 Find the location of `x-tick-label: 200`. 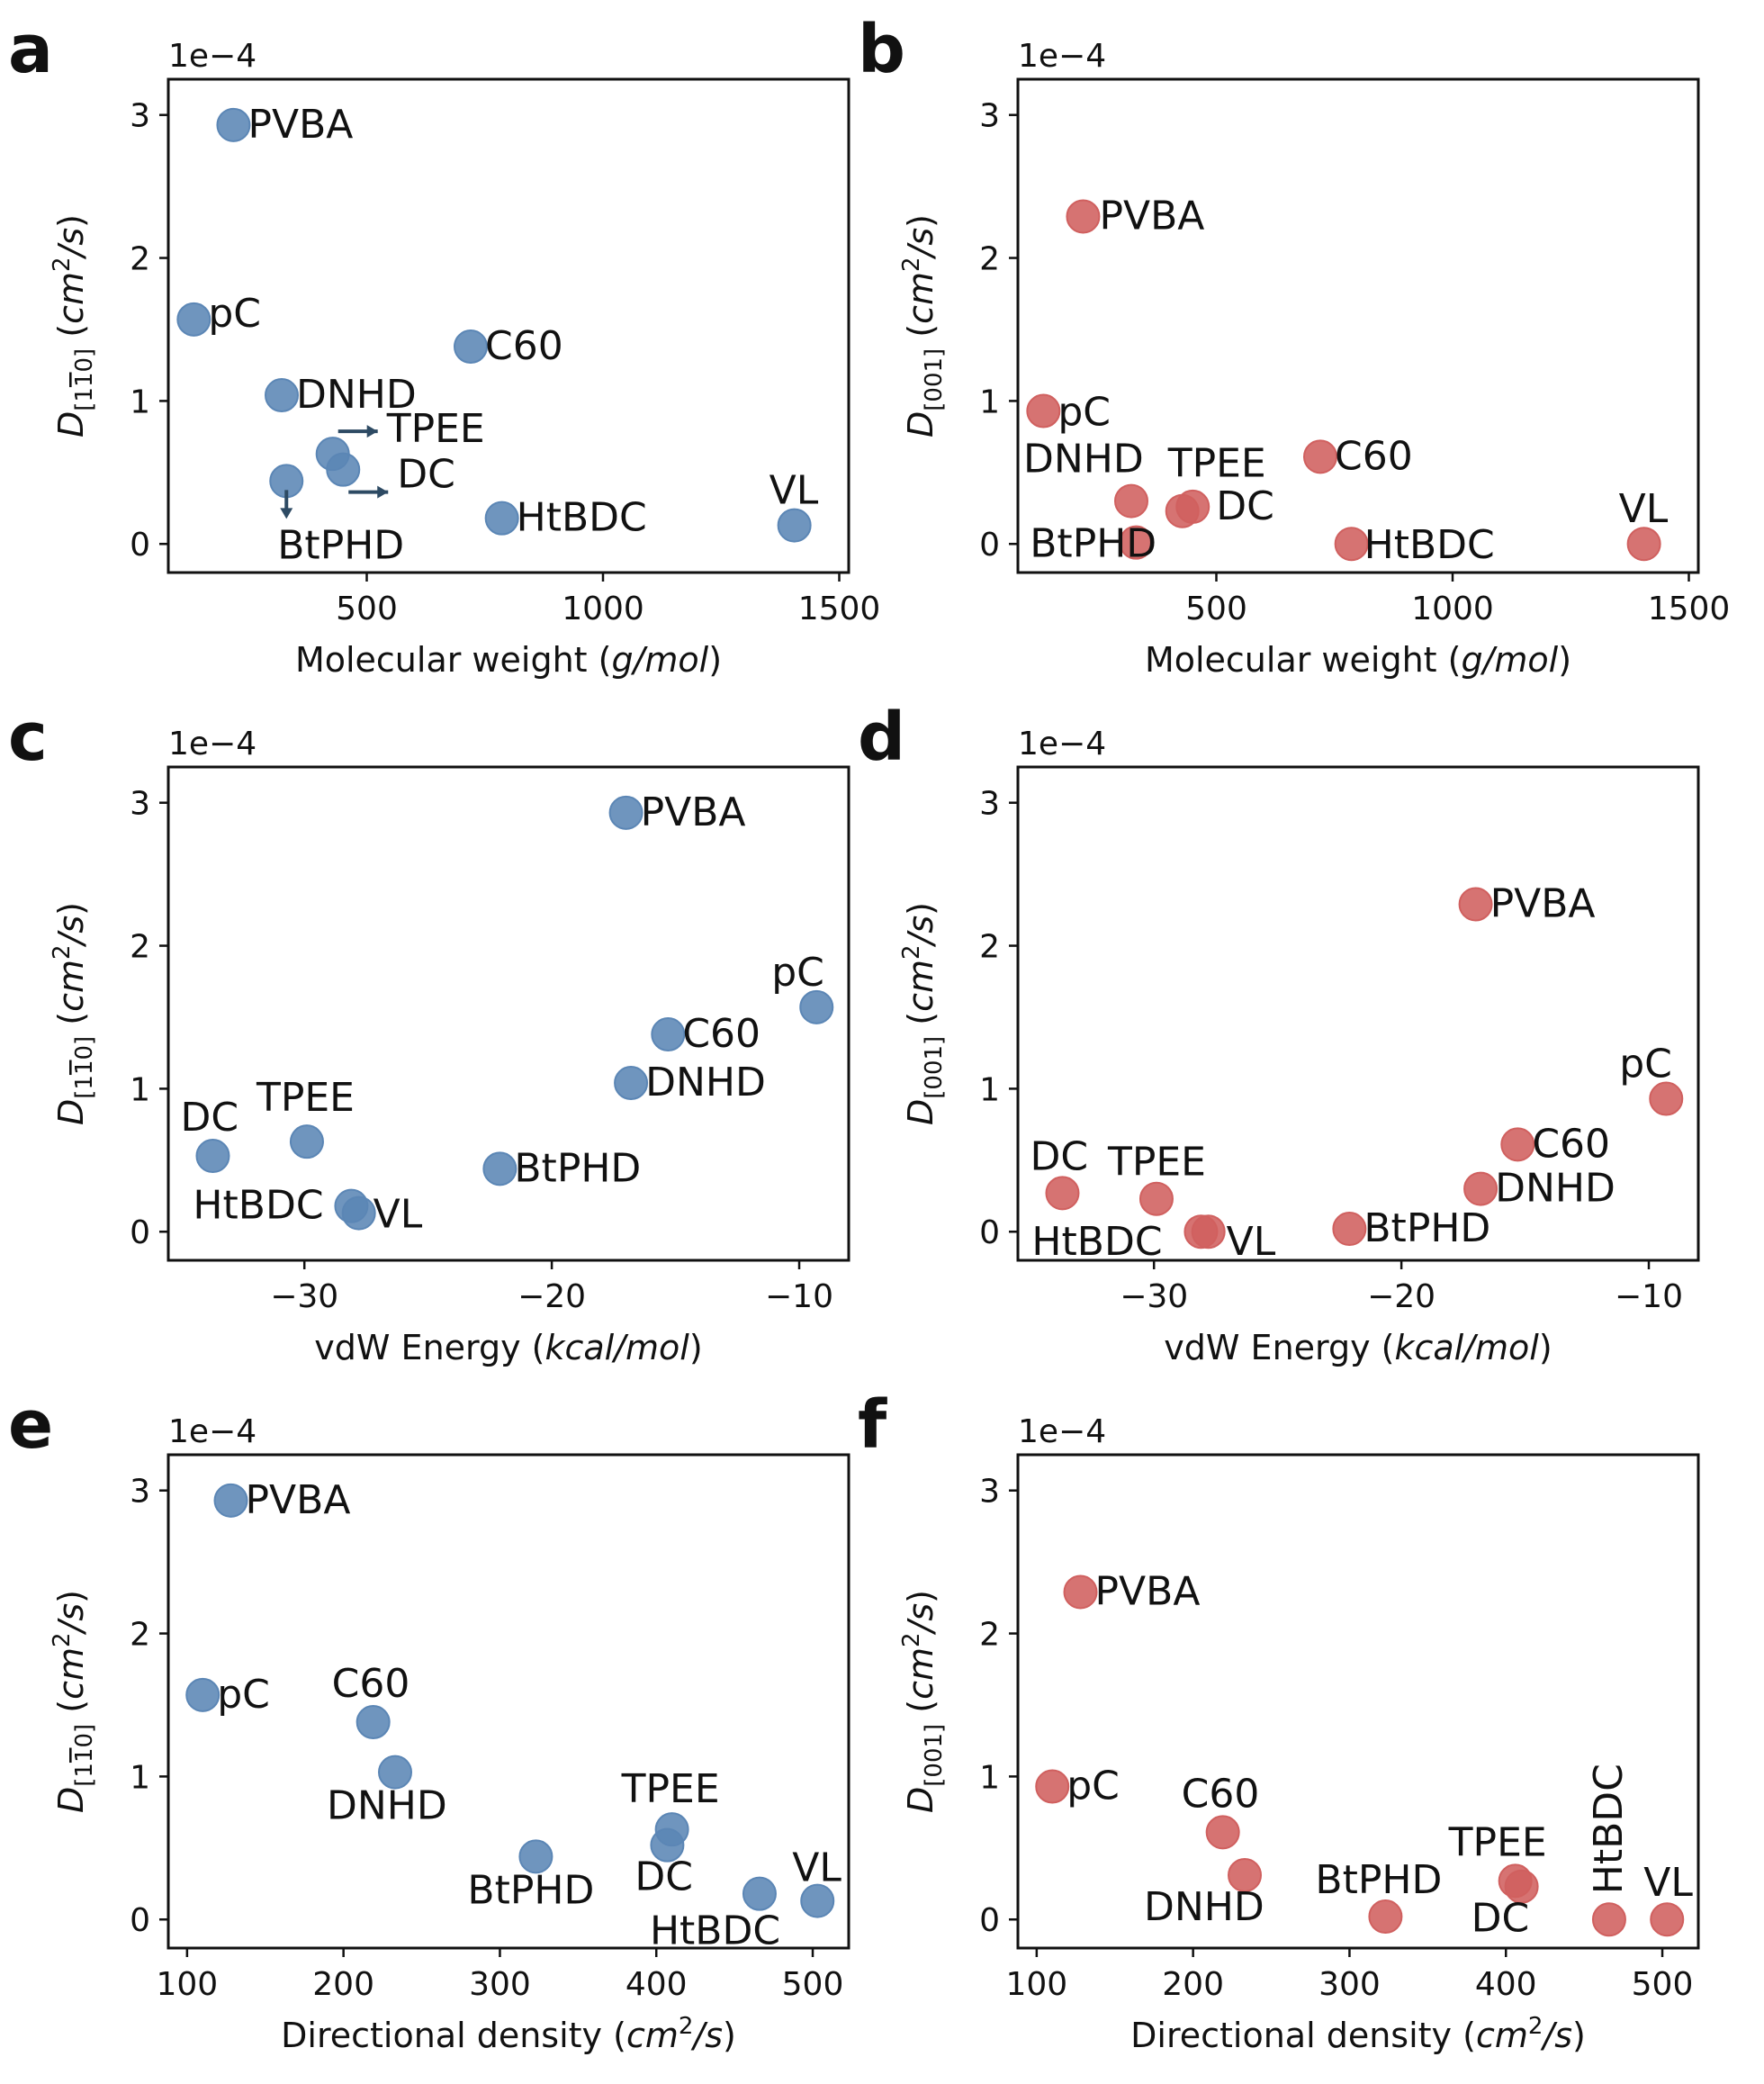

x-tick-label: 200 is located at coordinates (343, 1984).